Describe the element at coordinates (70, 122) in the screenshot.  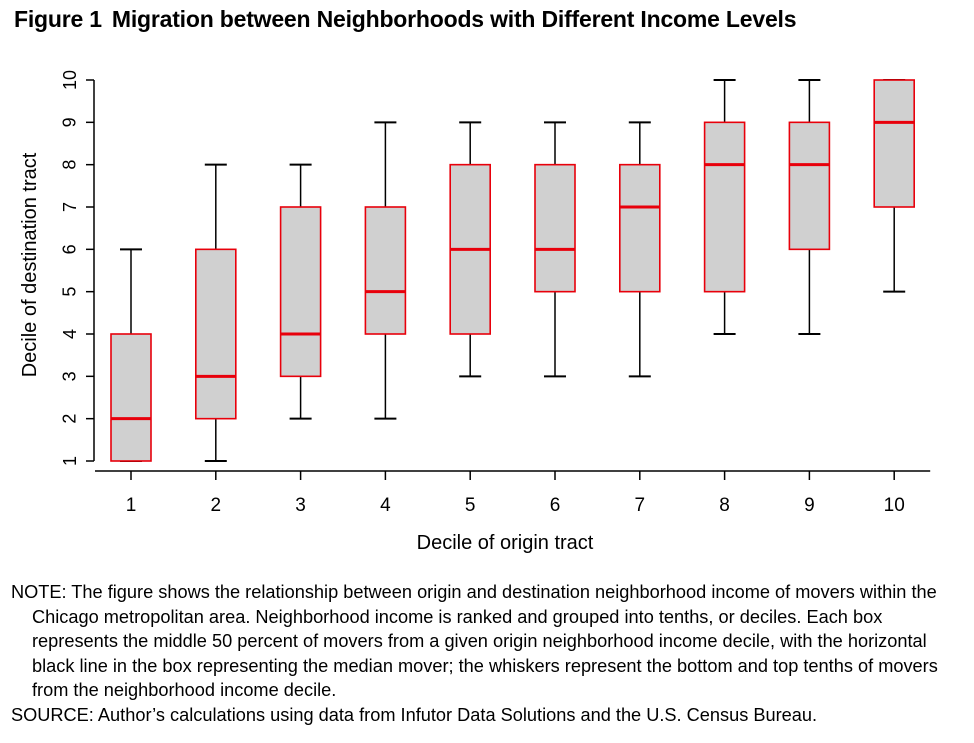
I see `y-tick-label: 9` at that location.